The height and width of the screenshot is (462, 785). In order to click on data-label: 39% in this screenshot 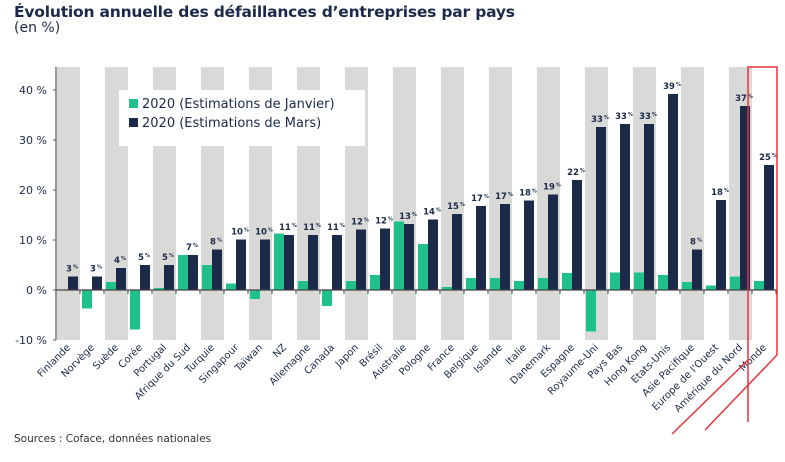, I will do `click(672, 87)`.